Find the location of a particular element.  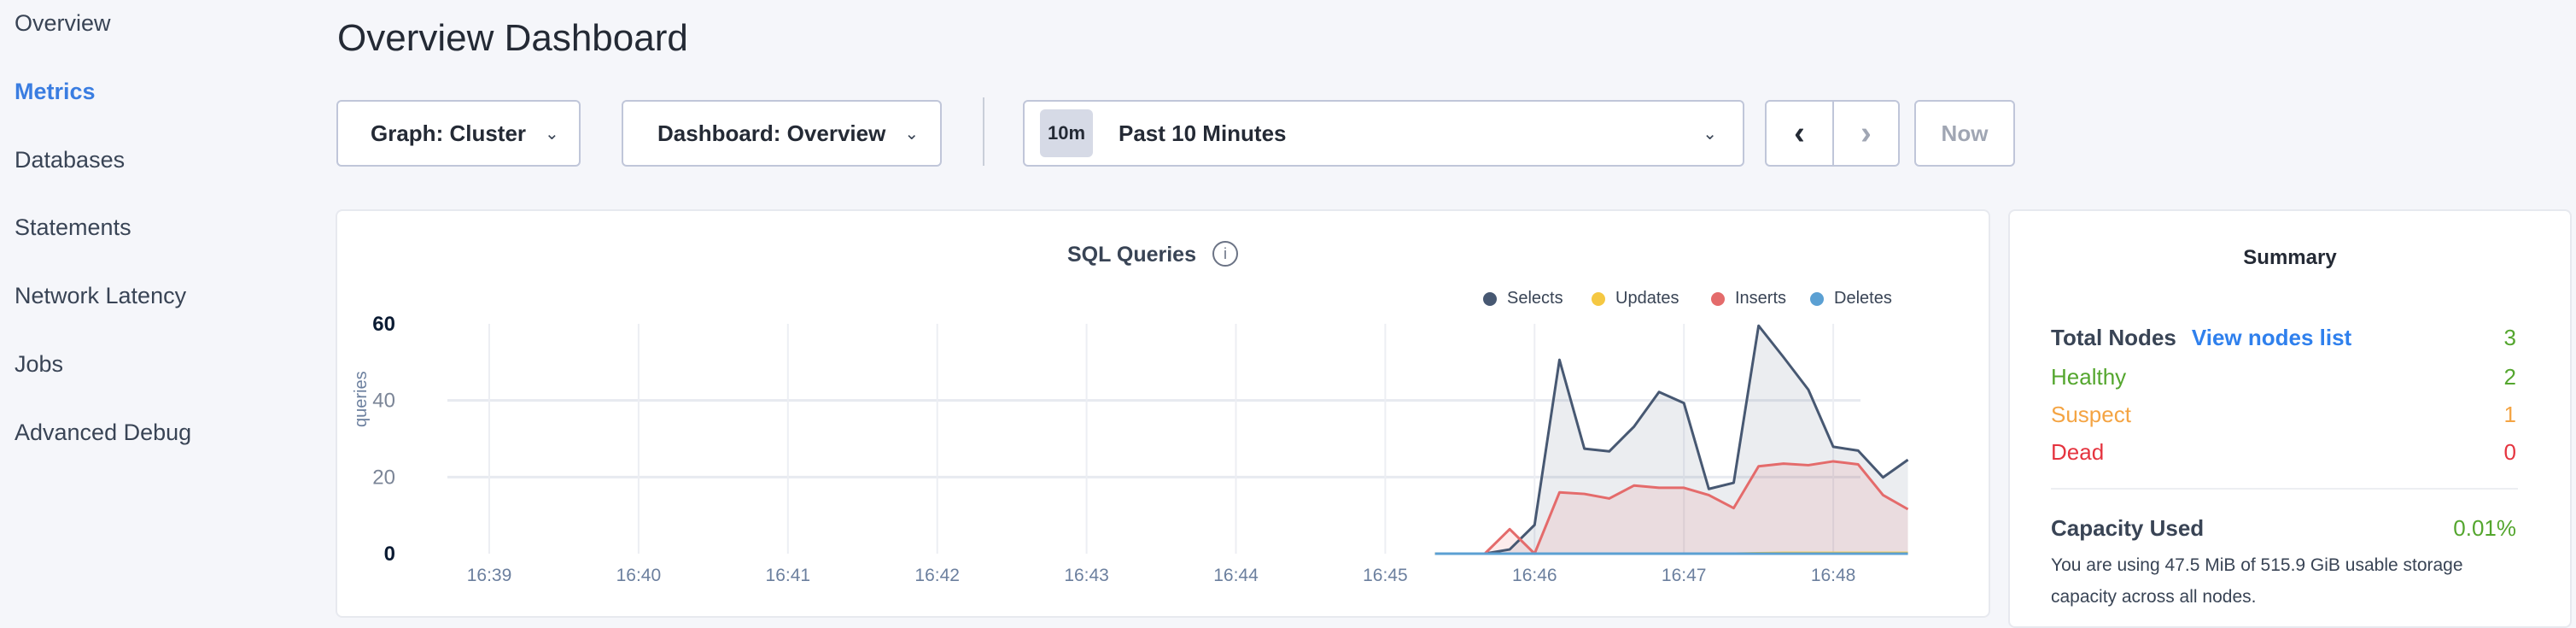

suspect-row: Suspect 1 is located at coordinates (2283, 415).